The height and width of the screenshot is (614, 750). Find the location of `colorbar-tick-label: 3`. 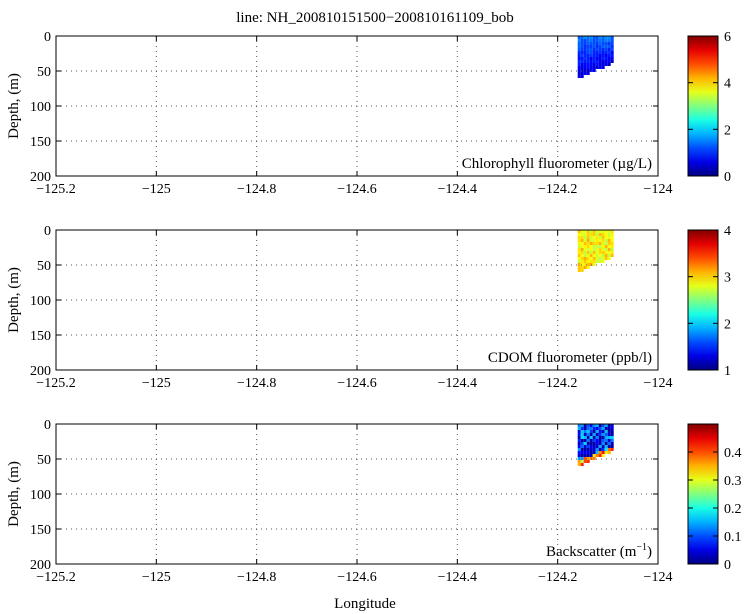

colorbar-tick-label: 3 is located at coordinates (727, 278).